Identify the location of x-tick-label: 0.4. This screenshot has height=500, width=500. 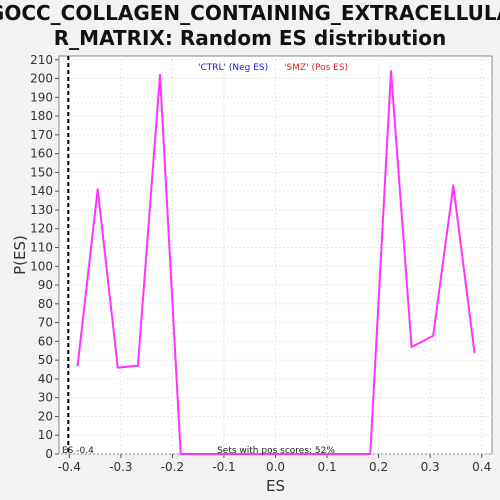
(481, 467).